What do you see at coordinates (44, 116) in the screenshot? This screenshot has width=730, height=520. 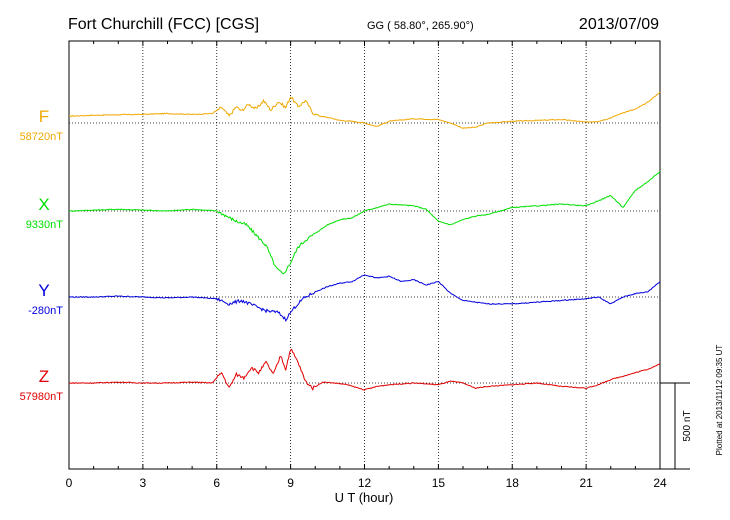 I see `series-name-f: F` at bounding box center [44, 116].